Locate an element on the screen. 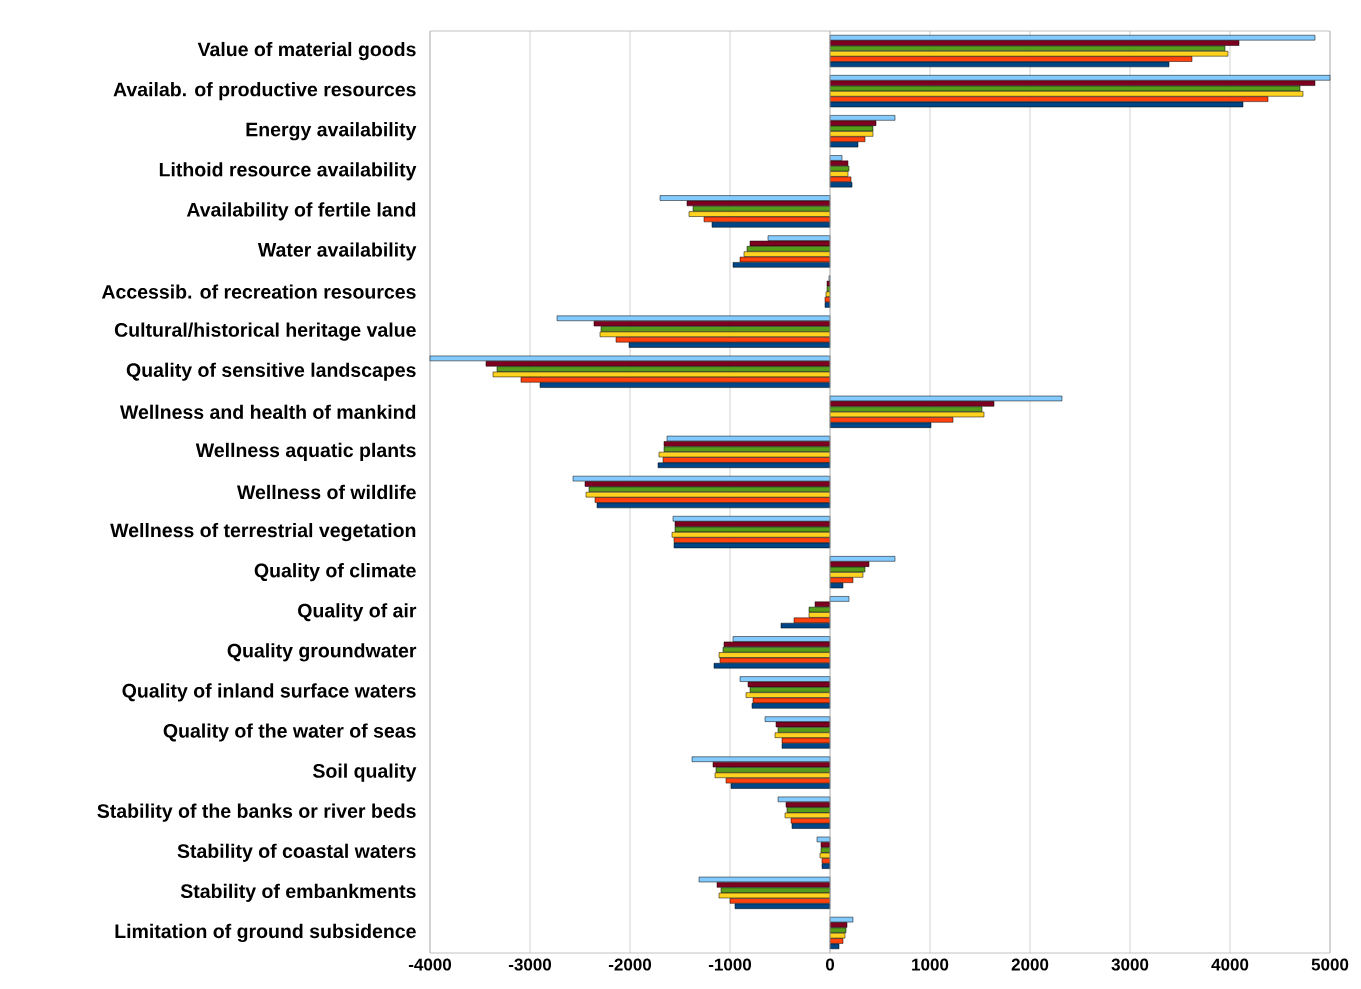 Image resolution: width=1361 pixels, height=989 pixels. y-tick-label: Quality of inland surface waters is located at coordinates (269, 692).